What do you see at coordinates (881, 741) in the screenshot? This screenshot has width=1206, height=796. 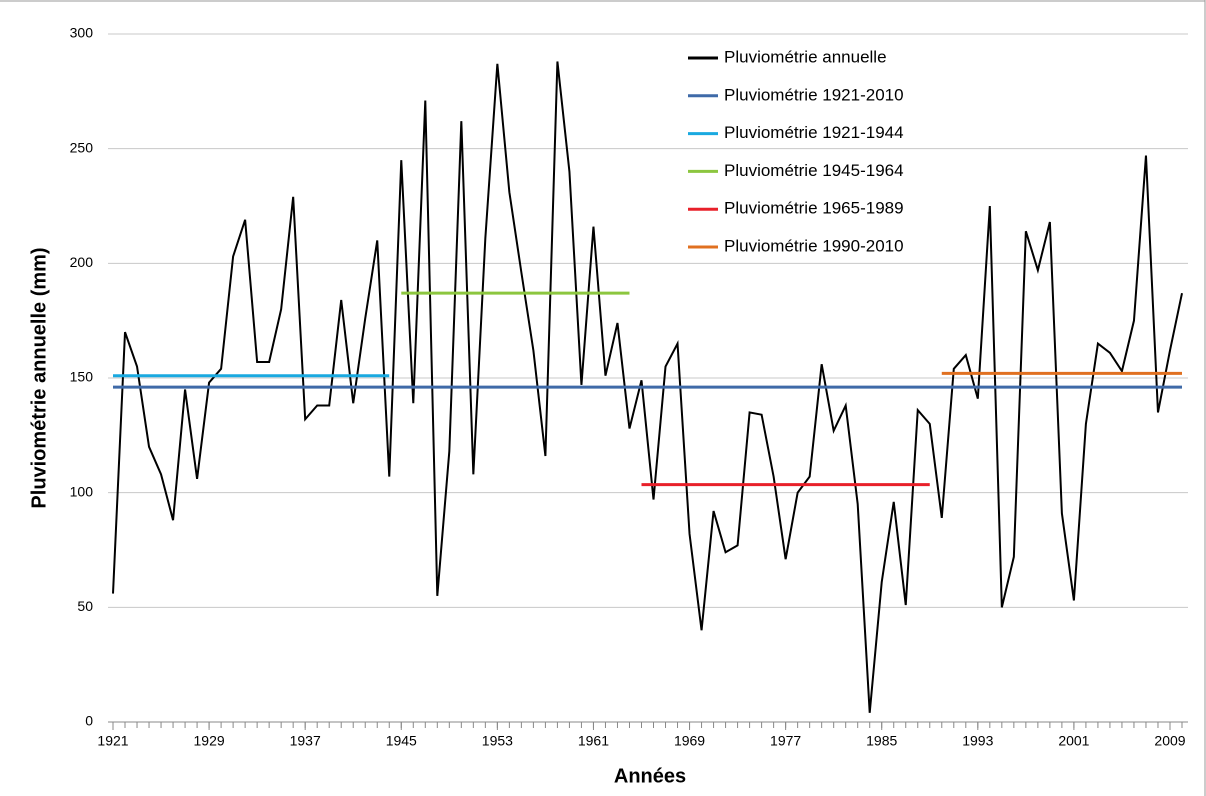 I see `x-tick-label: 1985` at bounding box center [881, 741].